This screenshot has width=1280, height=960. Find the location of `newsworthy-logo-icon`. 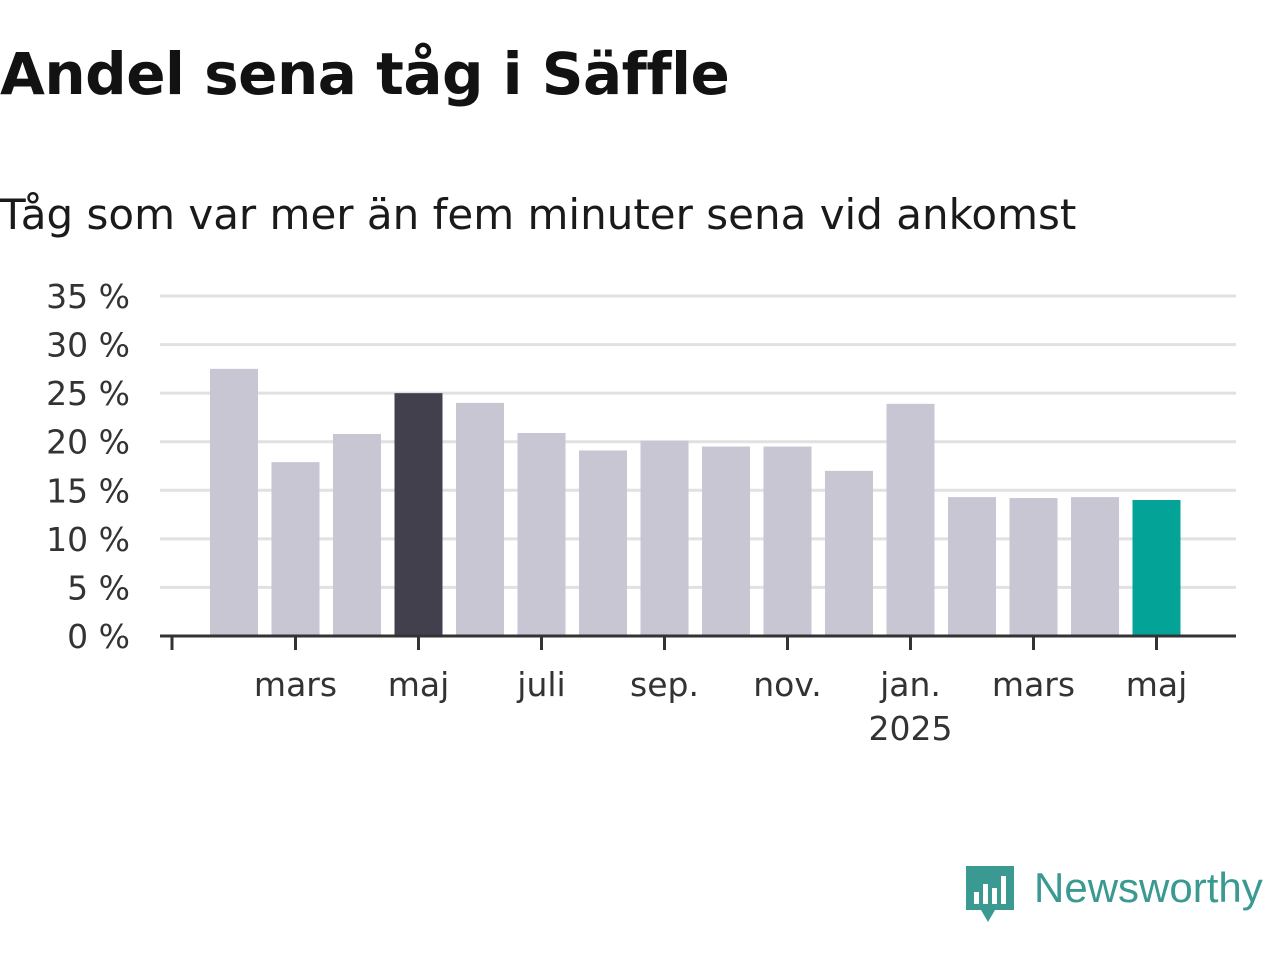

newsworthy-logo-icon is located at coordinates (990, 894).